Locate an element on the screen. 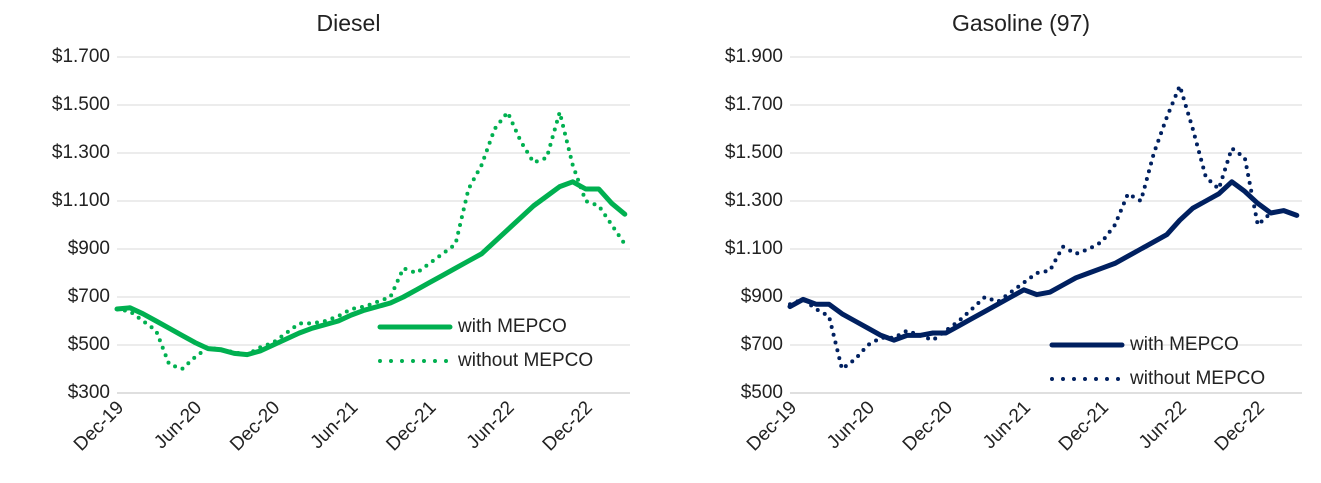 The height and width of the screenshot is (483, 1321). y-tick-label: $1.900 is located at coordinates (754, 56).